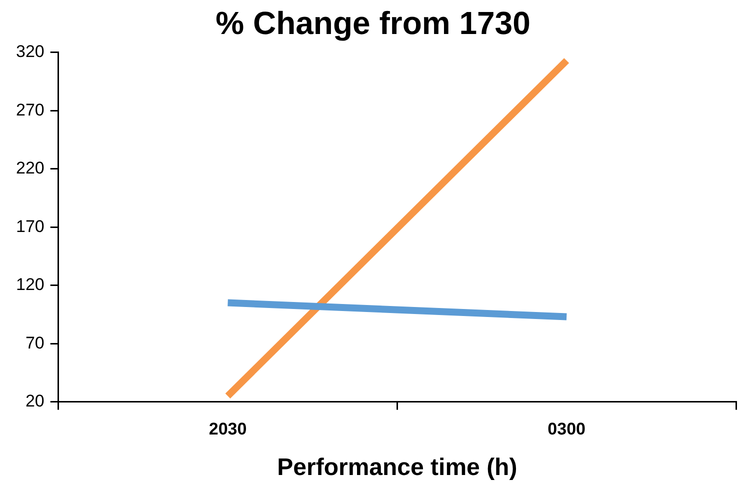 The width and height of the screenshot is (748, 491). What do you see at coordinates (30, 284) in the screenshot?
I see `y-tick-label: 120` at bounding box center [30, 284].